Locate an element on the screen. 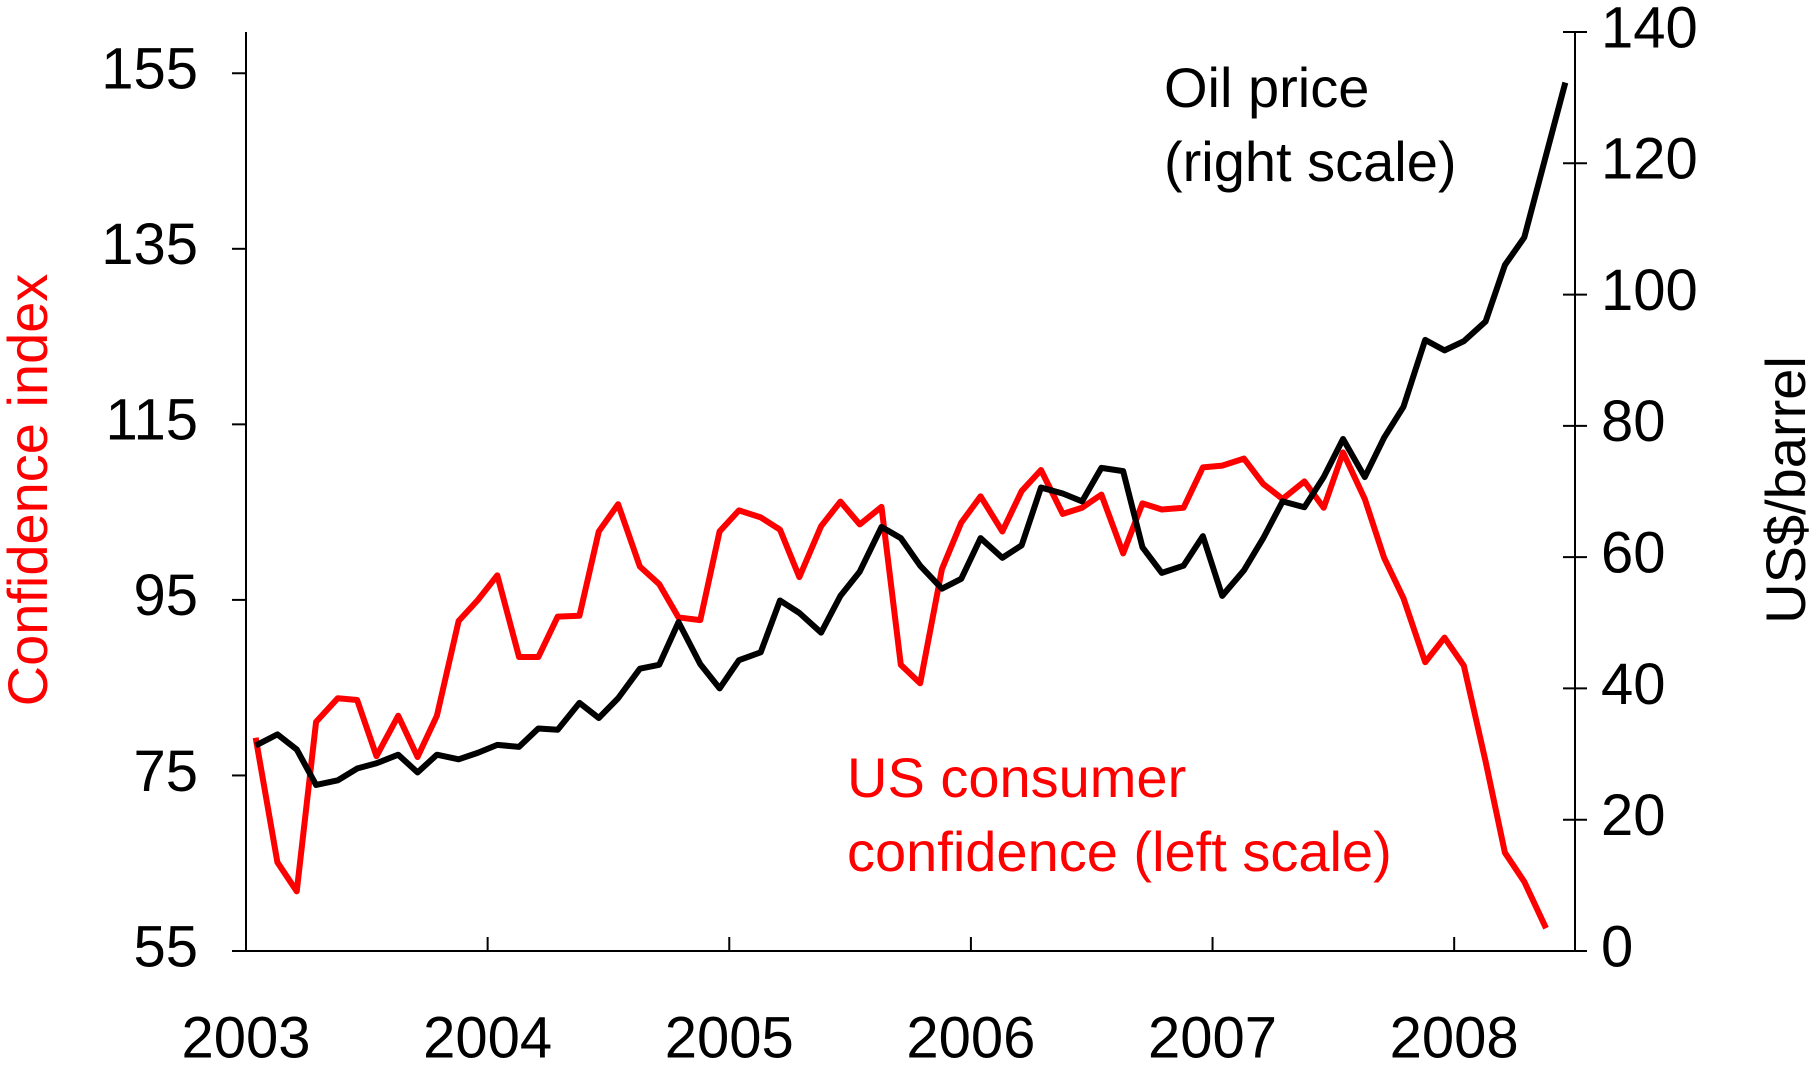 The width and height of the screenshot is (1820, 1077). y2-tick-label: 0 is located at coordinates (1617, 946).